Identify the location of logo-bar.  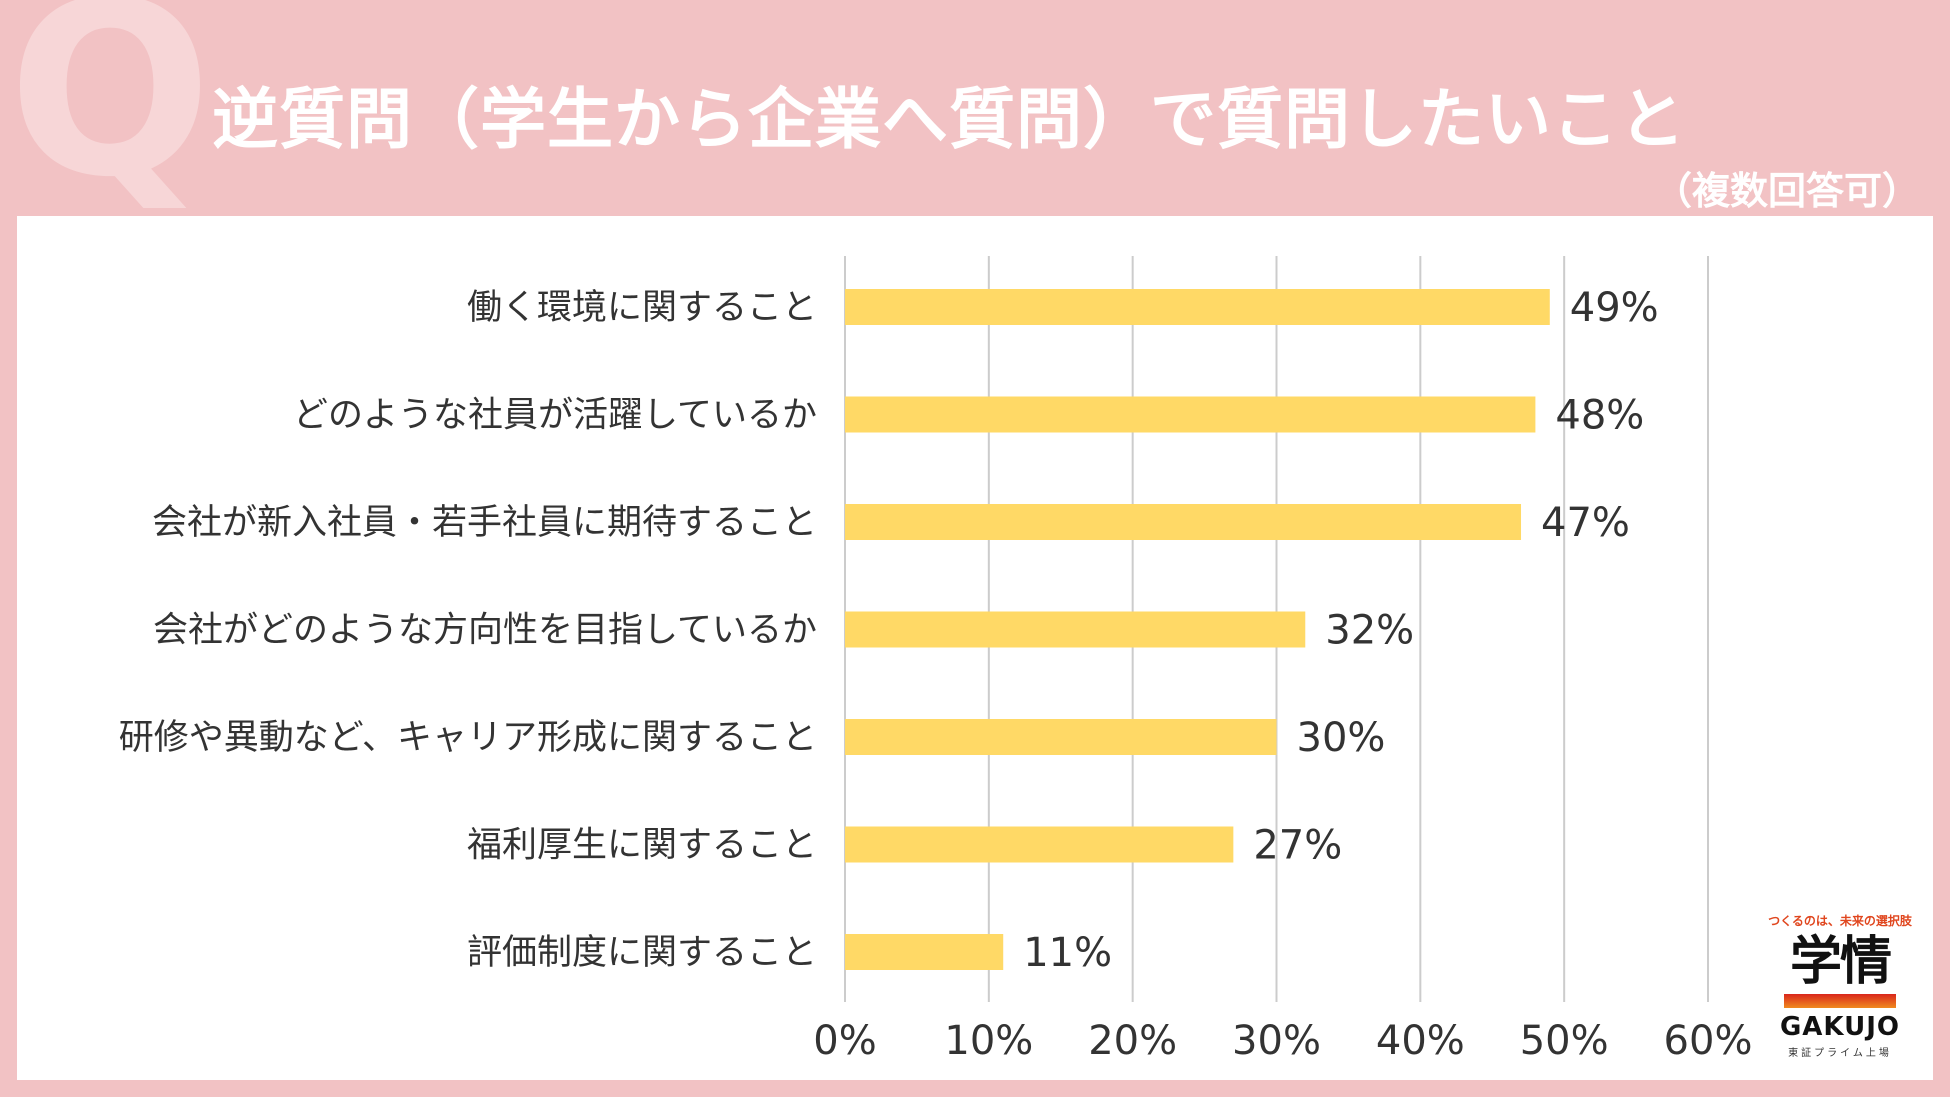
(1840, 1001).